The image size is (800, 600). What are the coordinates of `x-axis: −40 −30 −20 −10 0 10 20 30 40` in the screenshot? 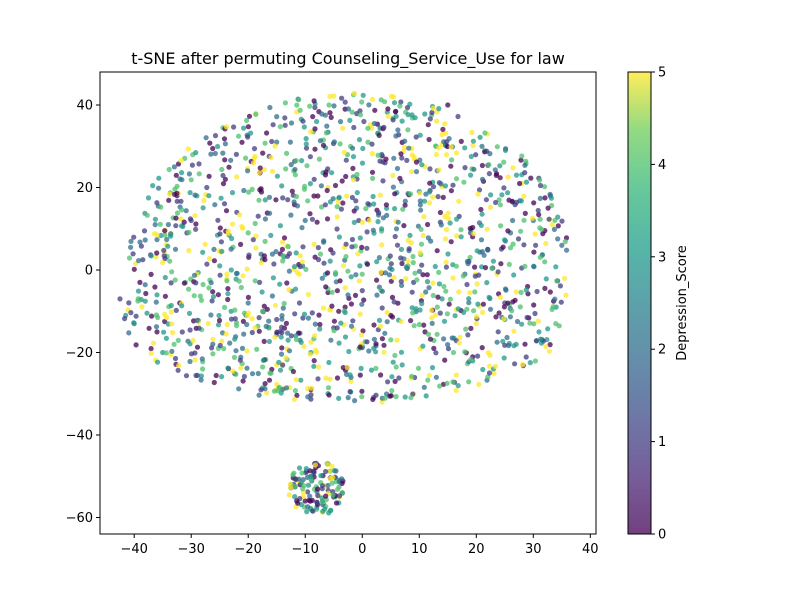 It's located at (359, 545).